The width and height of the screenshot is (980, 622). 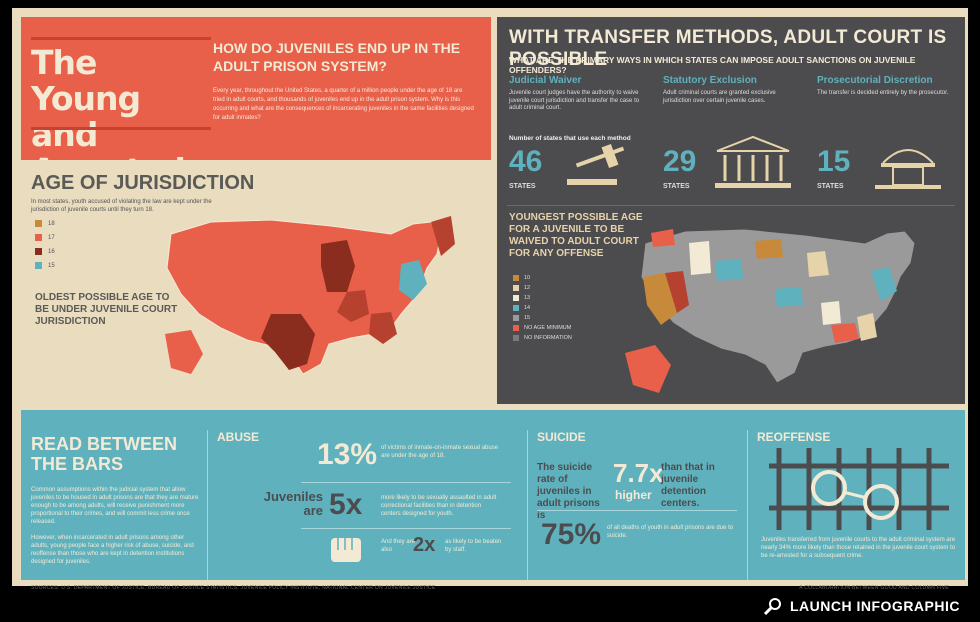 What do you see at coordinates (424, 545) in the screenshot?
I see `abuse-stat-2x: 2x` at bounding box center [424, 545].